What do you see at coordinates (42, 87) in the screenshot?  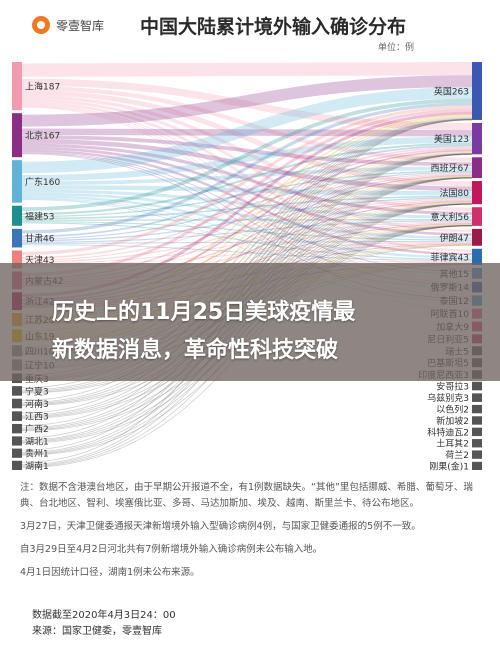 I see `sankey-source-label: 上海187` at bounding box center [42, 87].